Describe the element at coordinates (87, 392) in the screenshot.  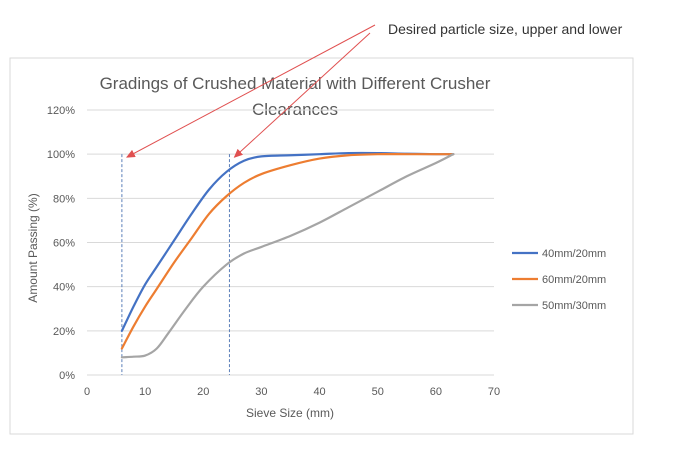
I see `x-tick-label: 0` at that location.